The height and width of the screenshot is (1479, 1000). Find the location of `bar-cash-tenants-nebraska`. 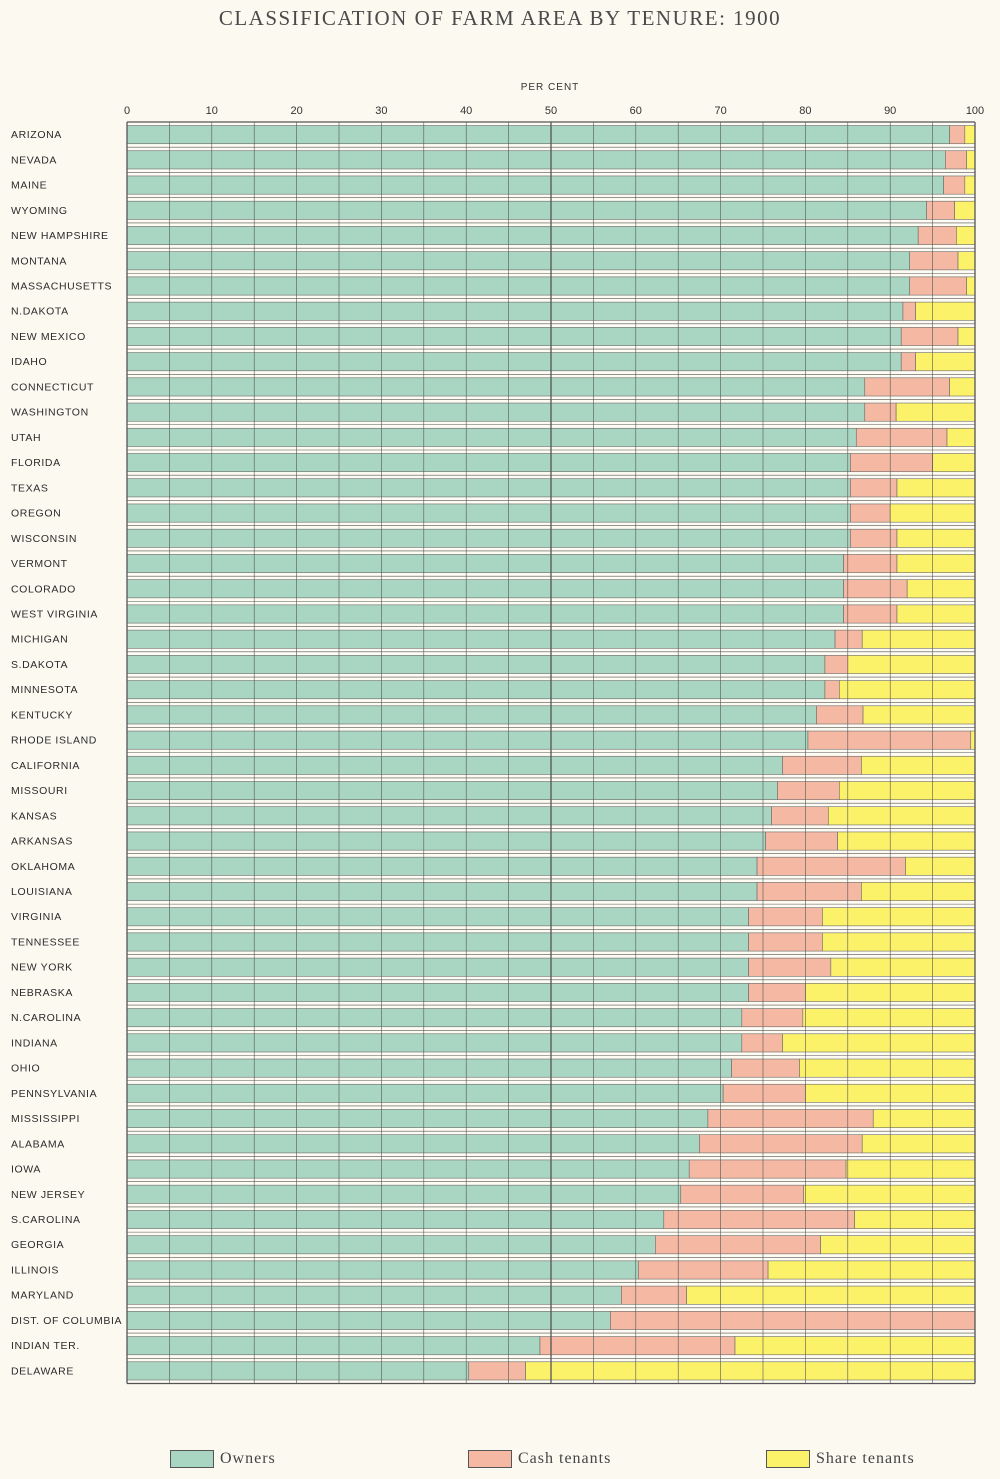

bar-cash-tenants-nebraska is located at coordinates (777, 992).